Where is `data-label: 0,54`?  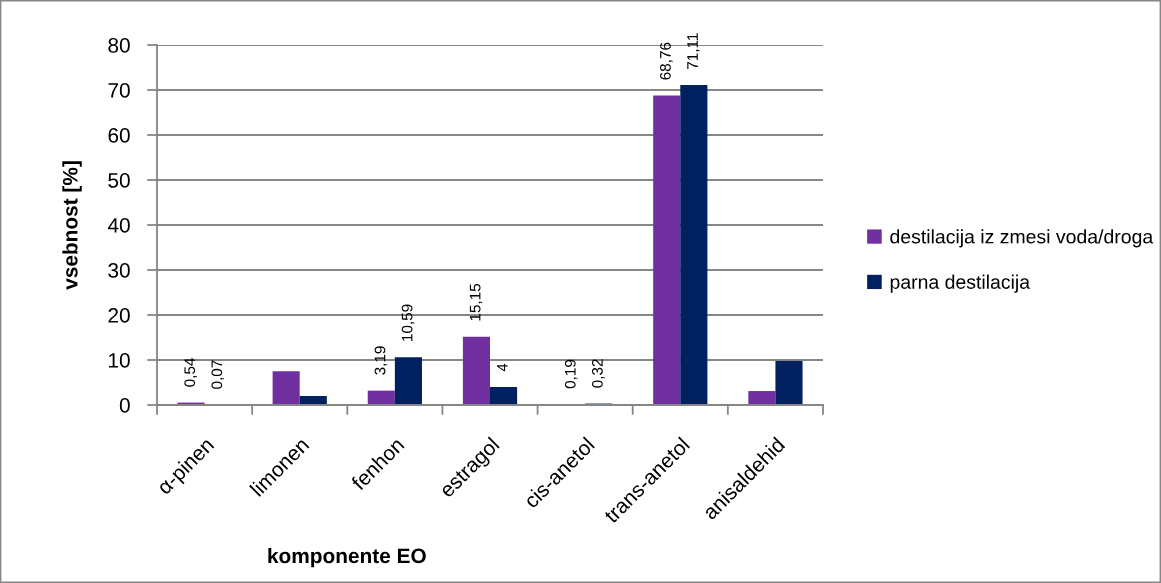
data-label: 0,54 is located at coordinates (190, 372).